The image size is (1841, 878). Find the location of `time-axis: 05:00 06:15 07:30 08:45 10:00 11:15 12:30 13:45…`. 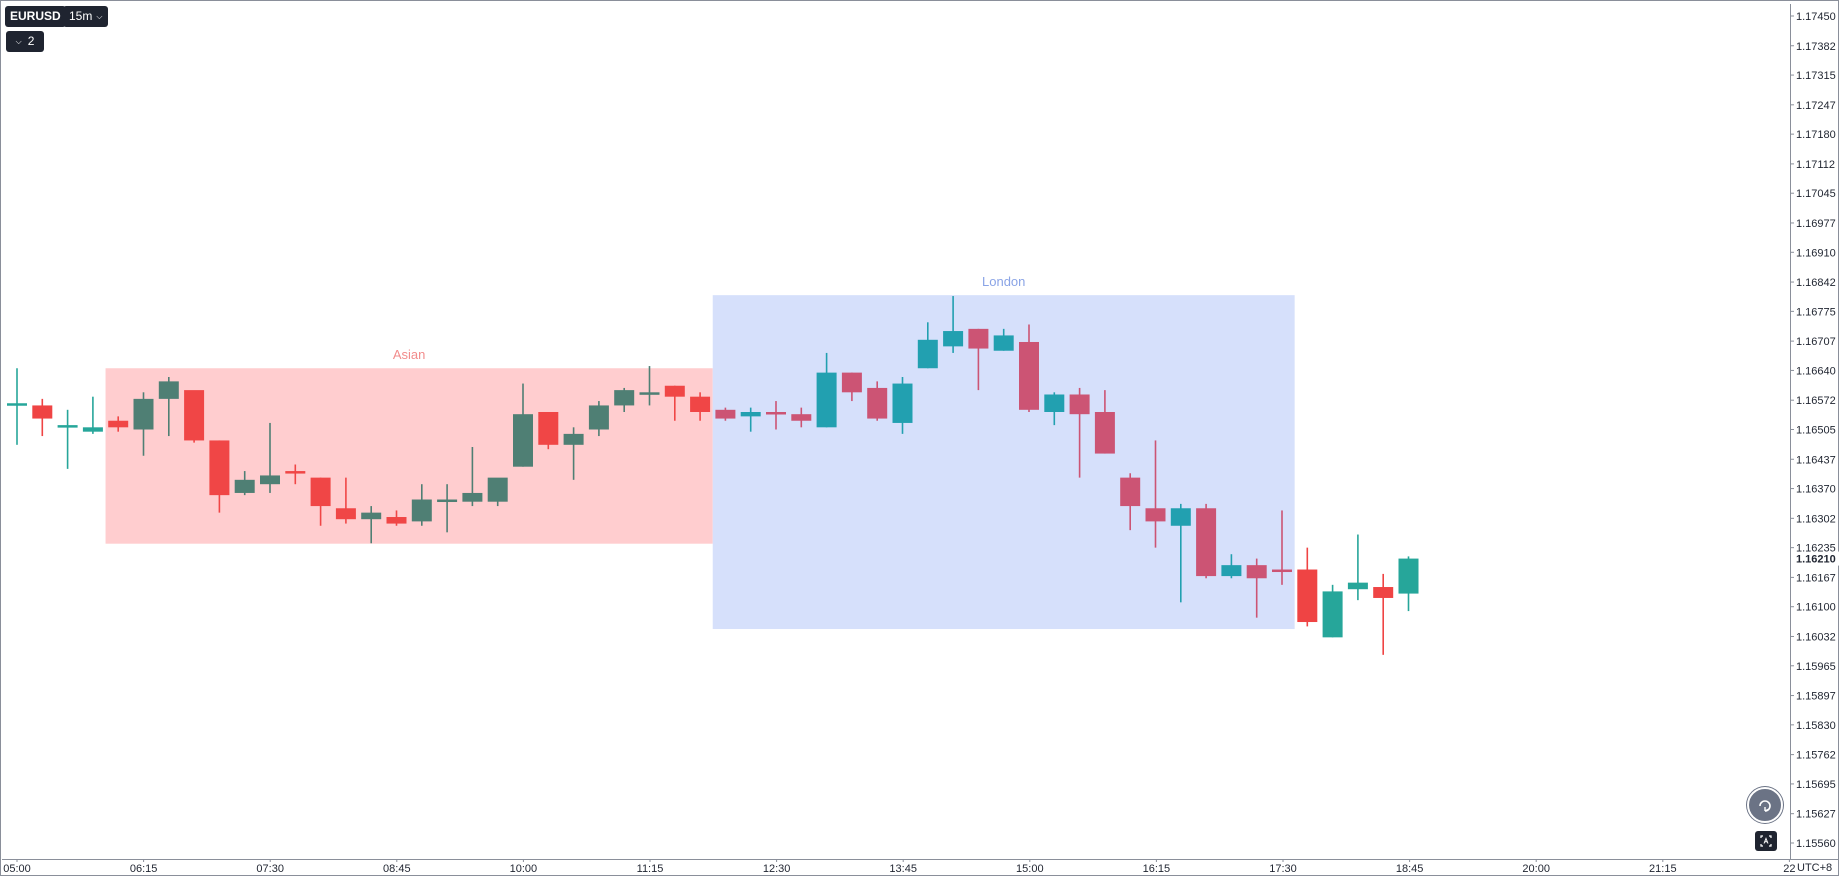

time-axis: 05:00 06:15 07:30 08:45 10:00 11:15 12:30 13:45… is located at coordinates (899, 867).